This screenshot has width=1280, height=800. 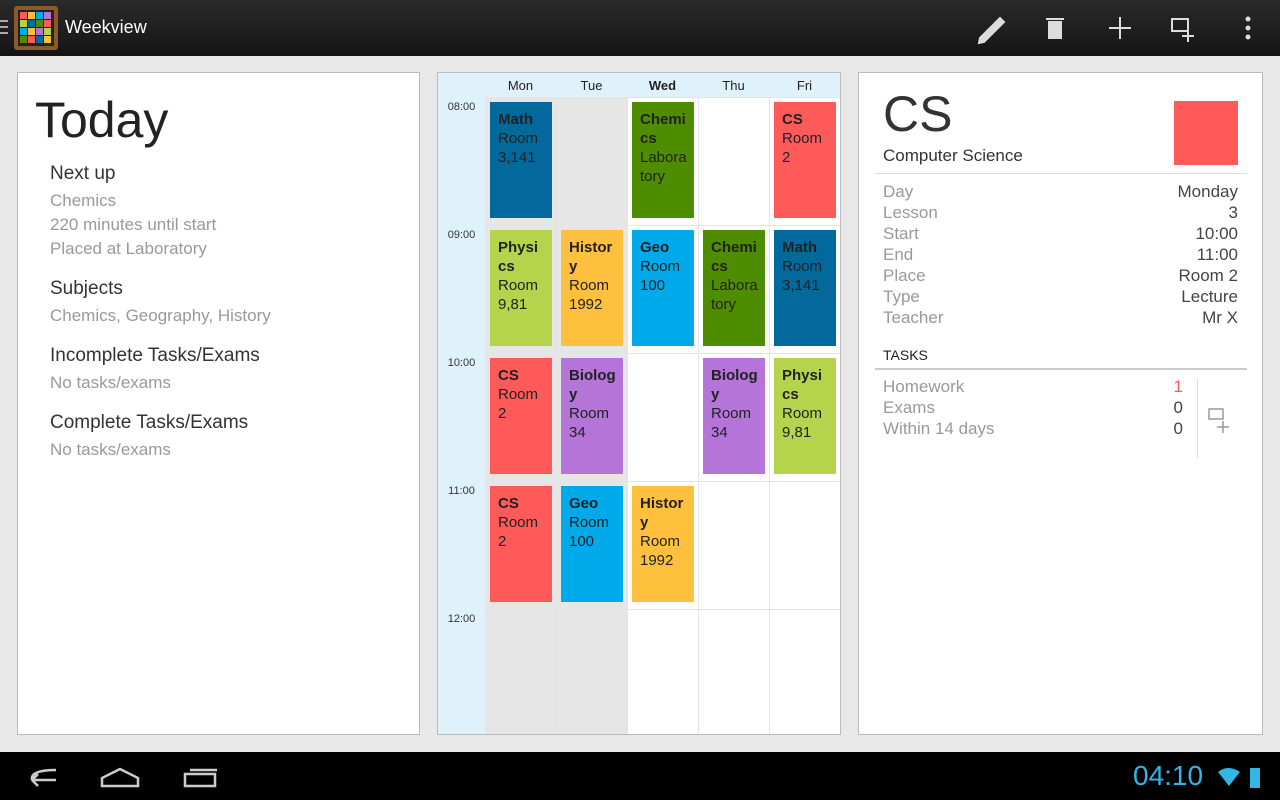 What do you see at coordinates (1168, 775) in the screenshot?
I see `clock: 04:10` at bounding box center [1168, 775].